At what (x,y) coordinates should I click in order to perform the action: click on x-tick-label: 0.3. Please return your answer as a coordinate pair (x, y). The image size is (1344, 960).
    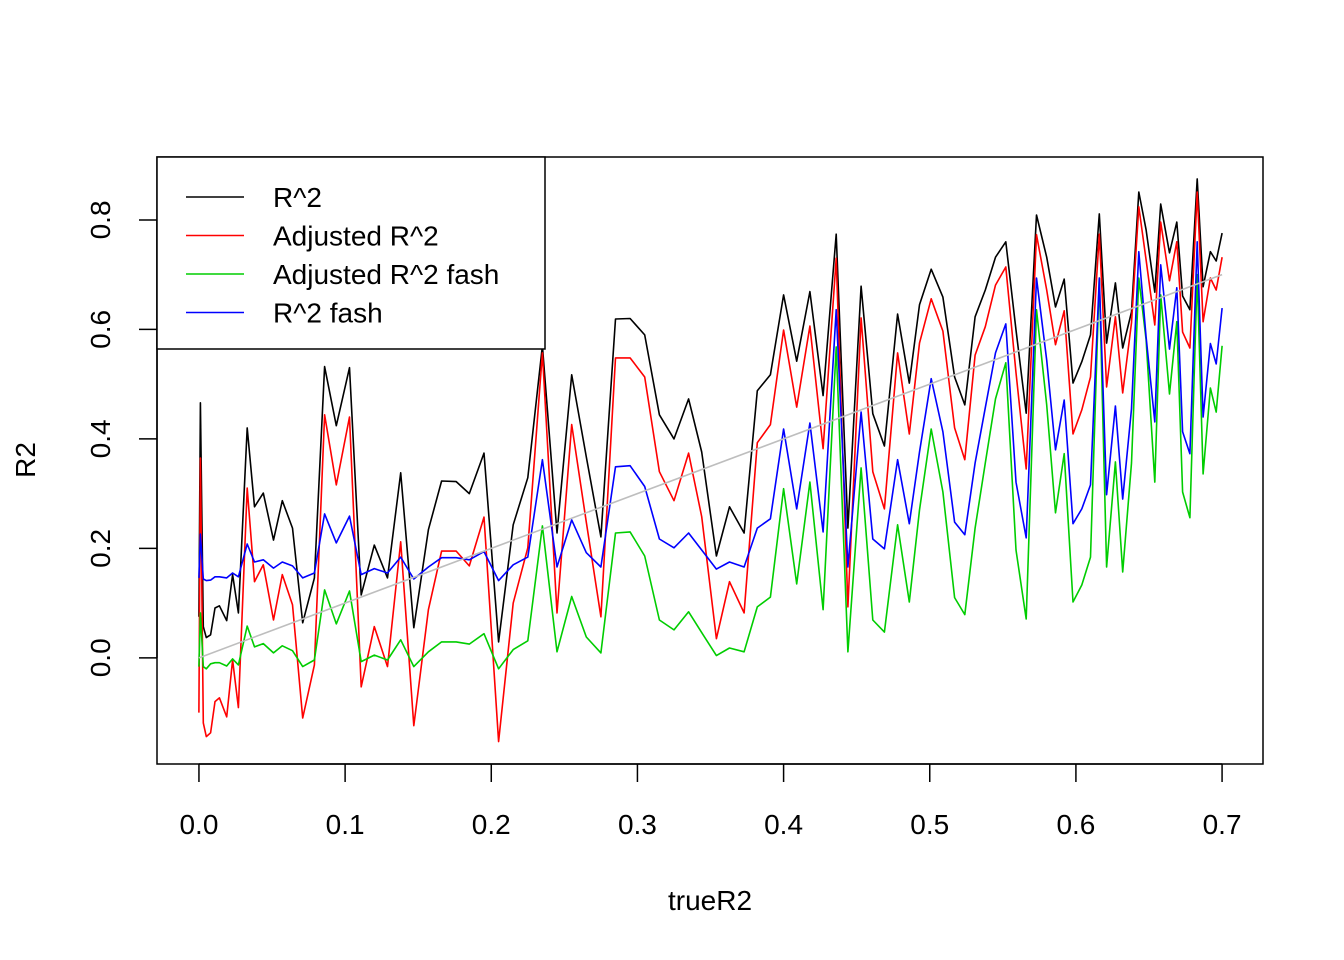
    Looking at the image, I should click on (637, 824).